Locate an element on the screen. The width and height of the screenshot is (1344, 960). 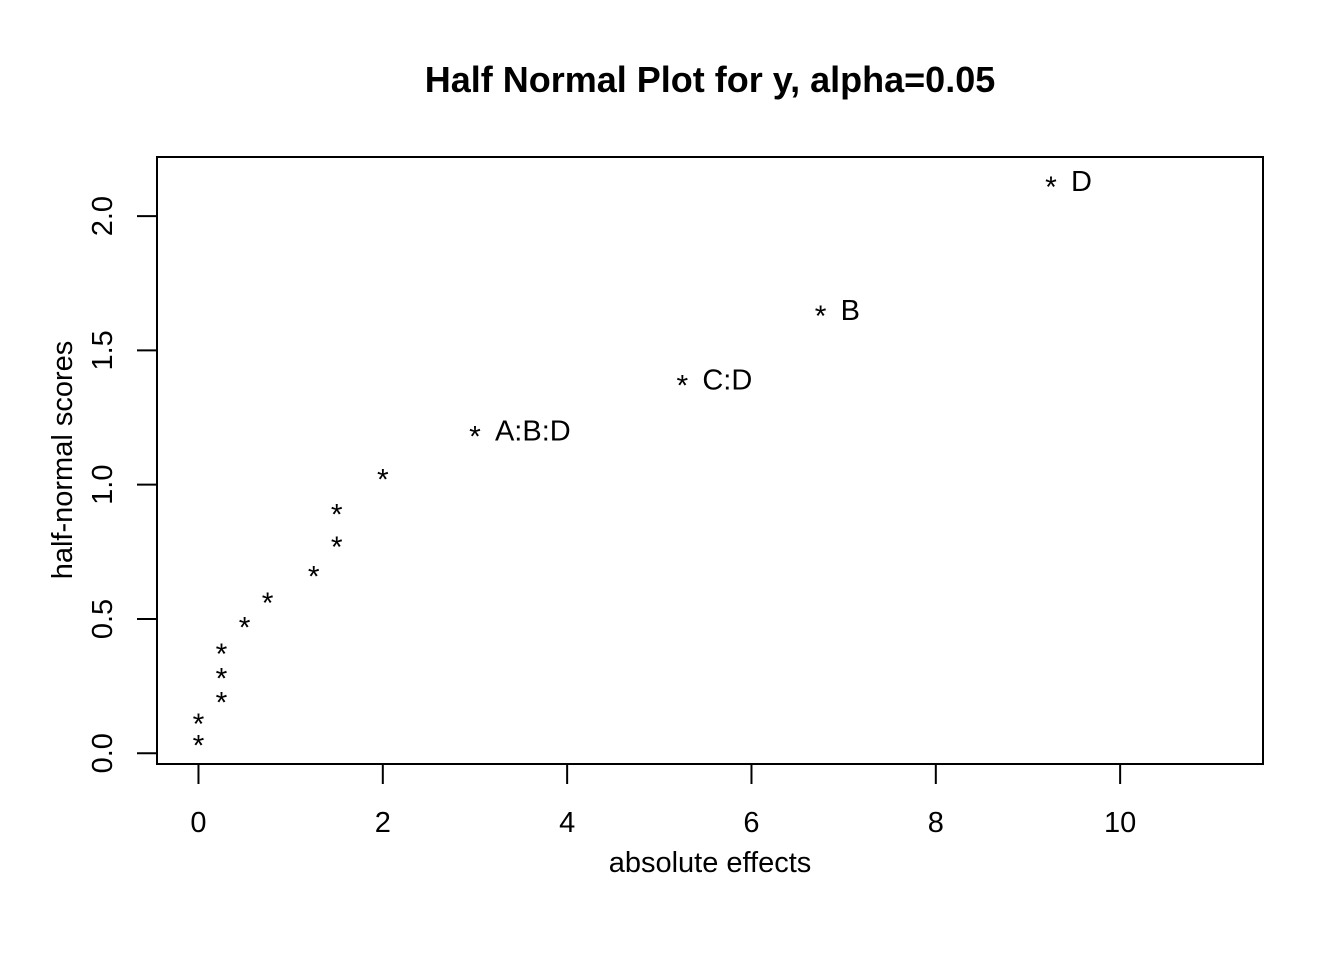
x-axis: 0 2 4 6 8 10 is located at coordinates (663, 801).